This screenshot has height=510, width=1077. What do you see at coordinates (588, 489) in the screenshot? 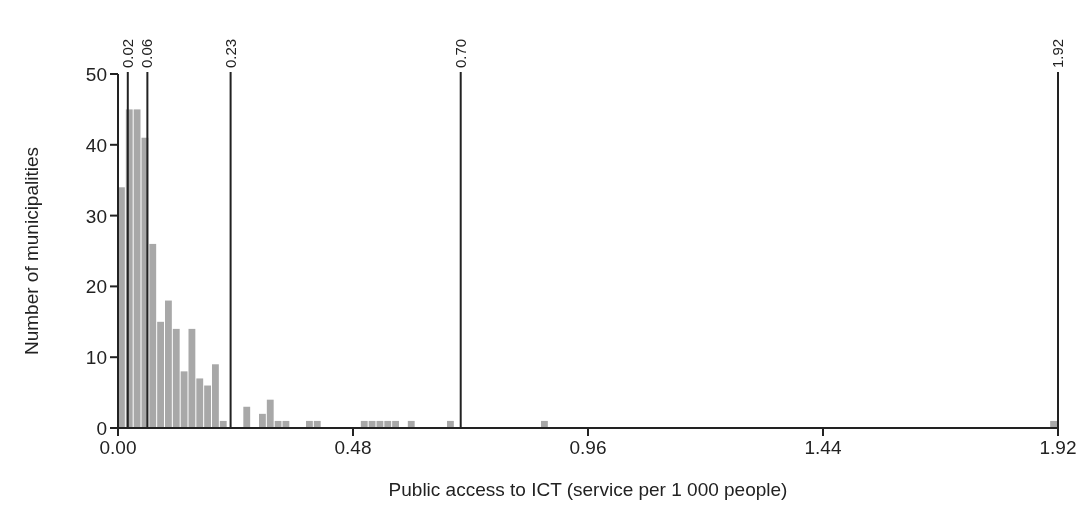
I see `x-axis-title: Public access to ICT (service per 1 000 people)` at bounding box center [588, 489].